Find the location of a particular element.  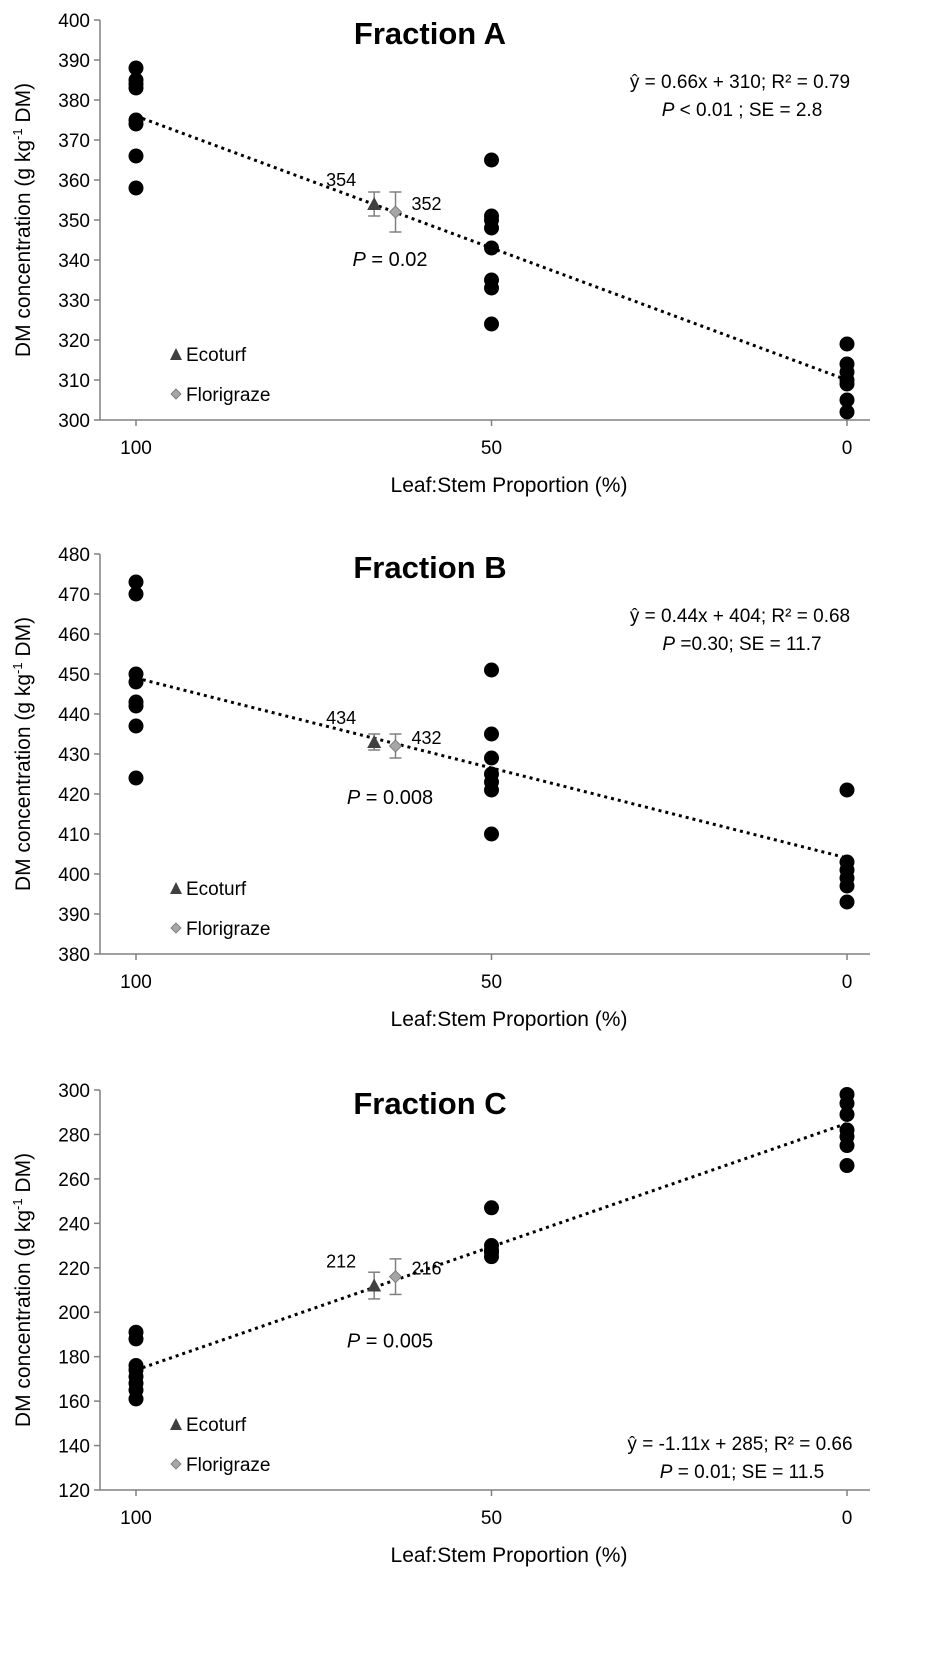

y-tick-label: 240 is located at coordinates (74, 1224).